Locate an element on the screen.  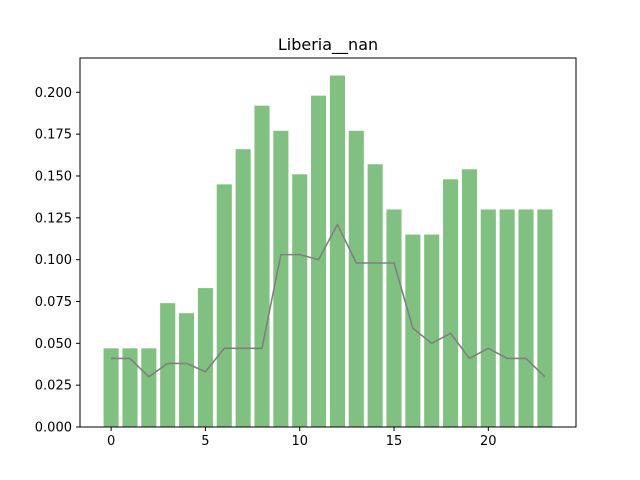
x-tick-label-20: 20 is located at coordinates (488, 441).